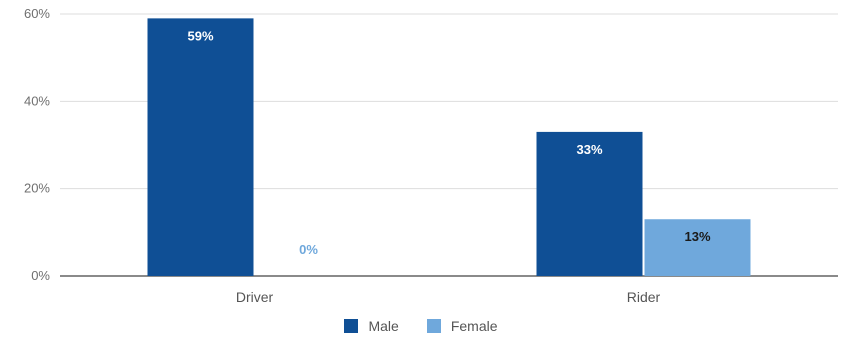 The width and height of the screenshot is (842, 340). Describe the element at coordinates (351, 326) in the screenshot. I see `legend-swatch-male` at that location.